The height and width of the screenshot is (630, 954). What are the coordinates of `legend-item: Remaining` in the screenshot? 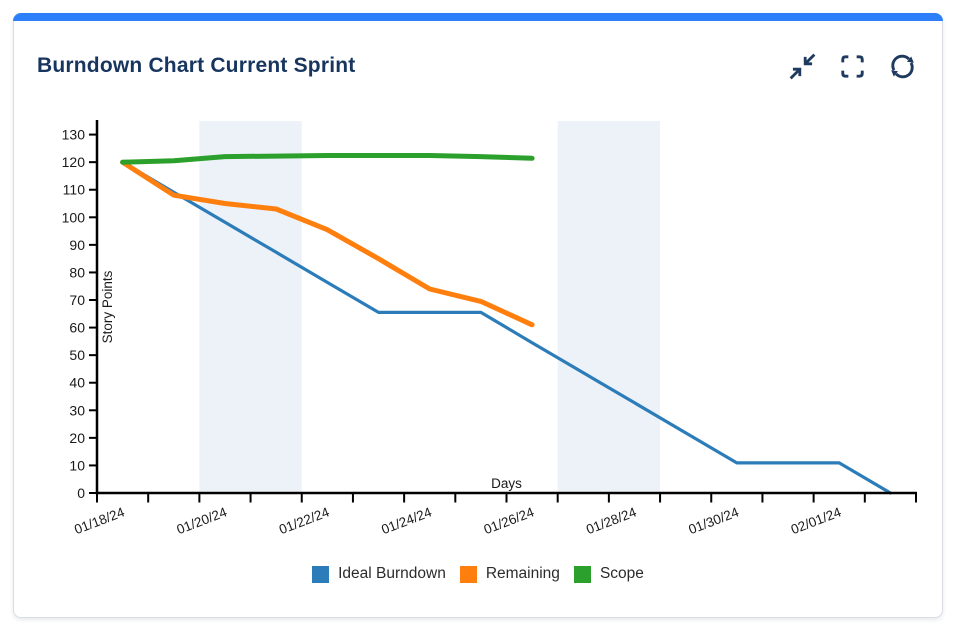 It's located at (509, 574).